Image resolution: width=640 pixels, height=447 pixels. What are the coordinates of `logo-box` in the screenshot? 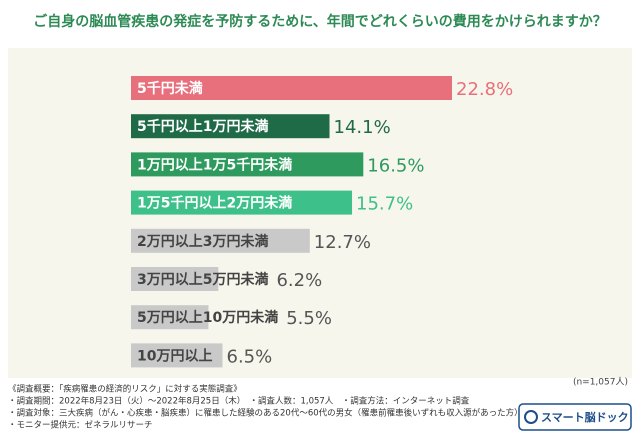 It's located at (575, 417).